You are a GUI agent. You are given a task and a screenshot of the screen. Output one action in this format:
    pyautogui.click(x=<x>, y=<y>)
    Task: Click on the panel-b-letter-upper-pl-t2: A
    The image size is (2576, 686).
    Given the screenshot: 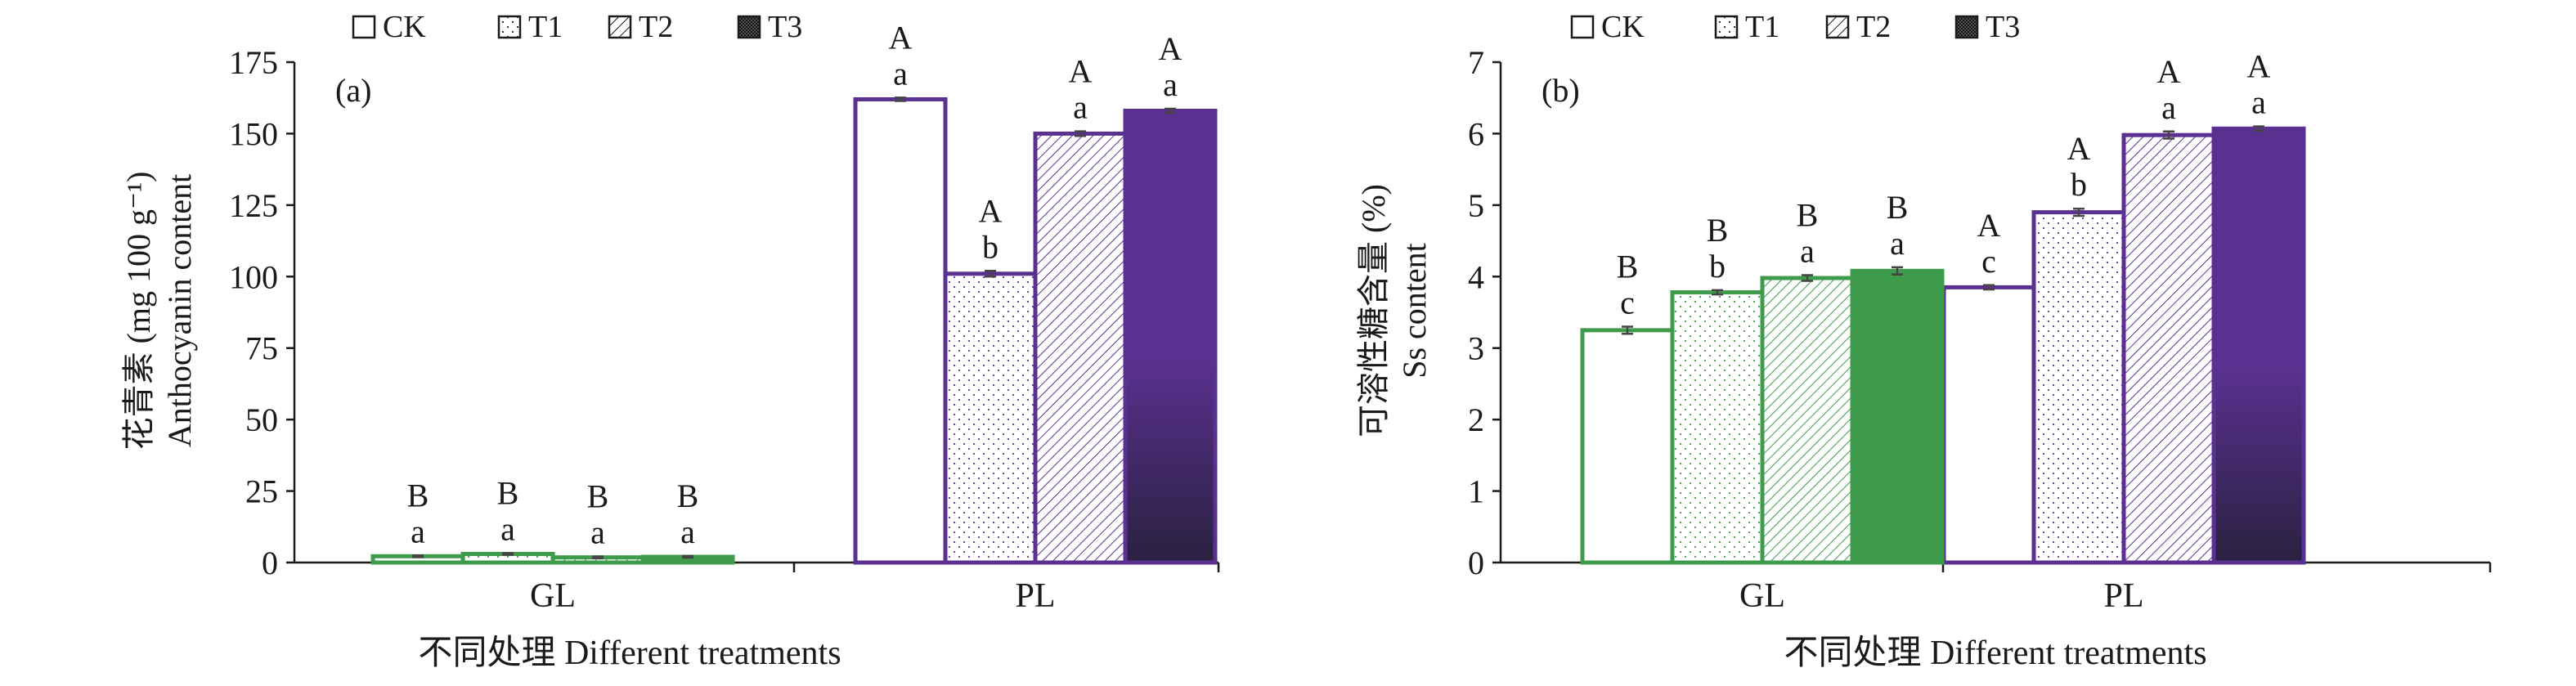 What is the action you would take?
    pyautogui.click(x=2169, y=71)
    